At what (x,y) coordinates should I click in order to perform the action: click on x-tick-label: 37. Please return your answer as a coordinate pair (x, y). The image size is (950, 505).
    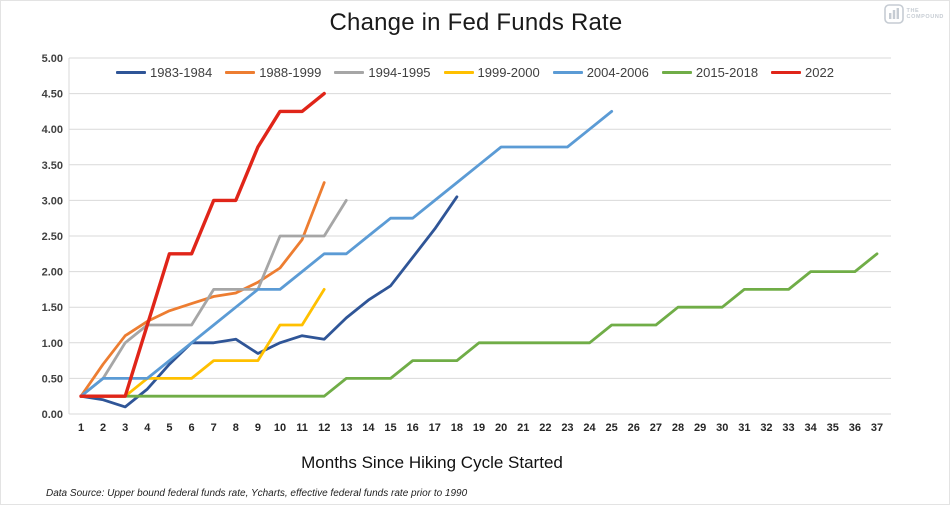
    Looking at the image, I should click on (877, 428).